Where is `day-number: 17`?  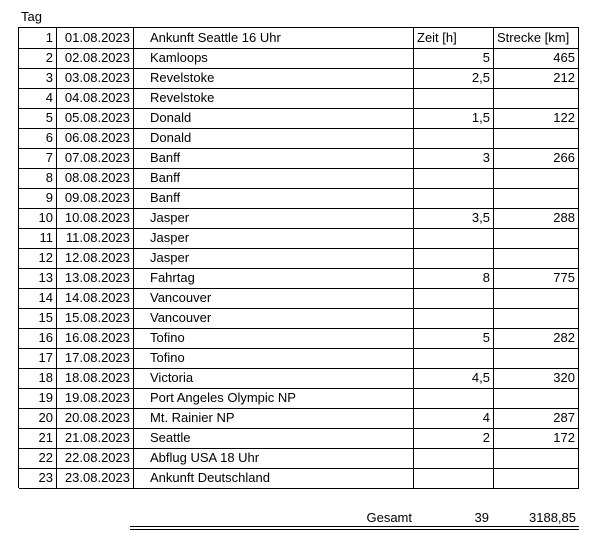
day-number: 17 is located at coordinates (38, 358).